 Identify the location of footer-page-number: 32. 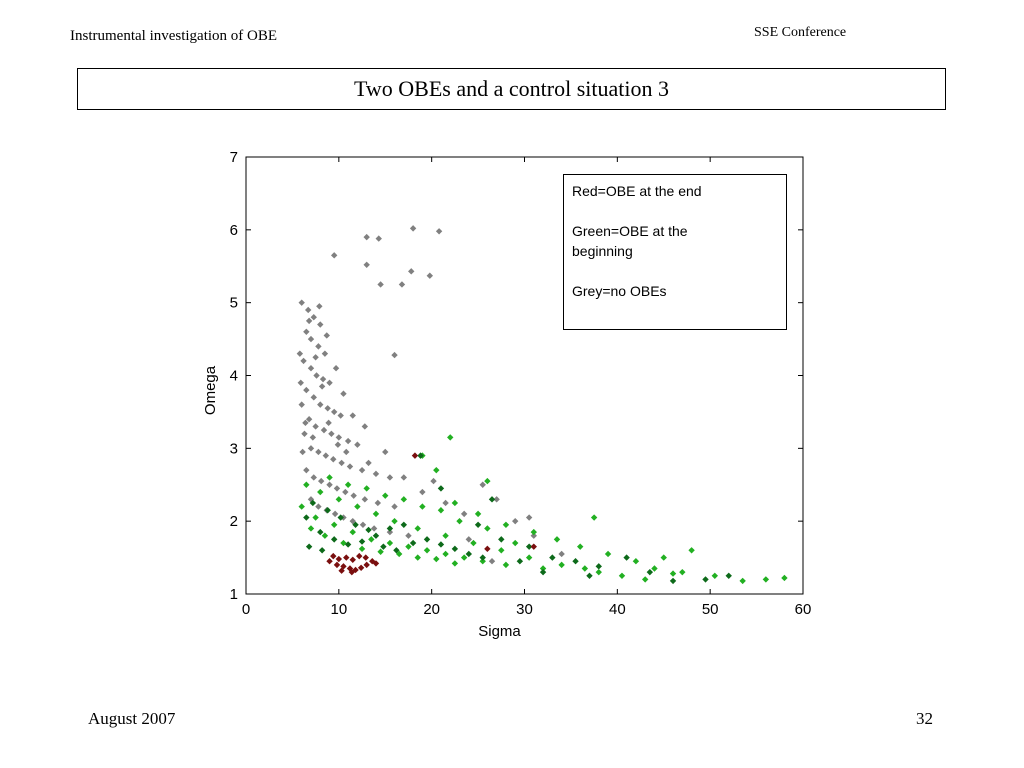
(924, 718).